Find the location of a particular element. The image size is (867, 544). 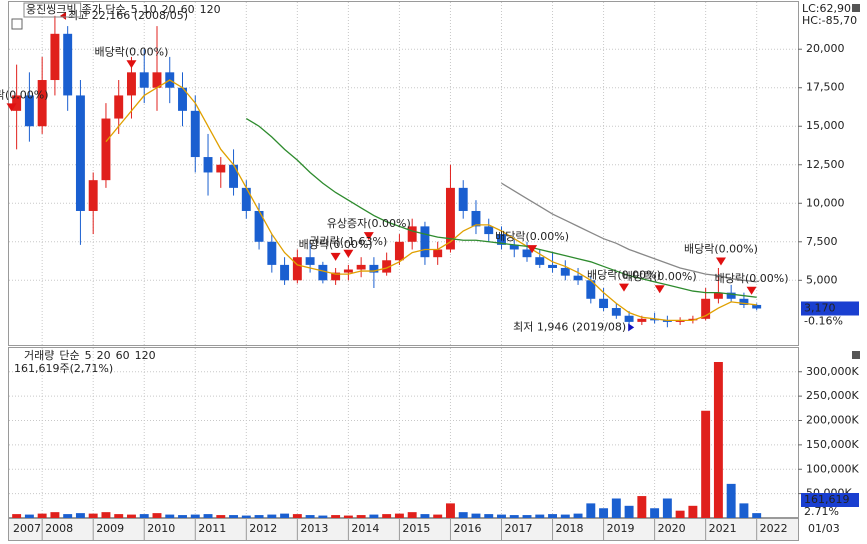

legend-text: 60 is located at coordinates (123, 355).